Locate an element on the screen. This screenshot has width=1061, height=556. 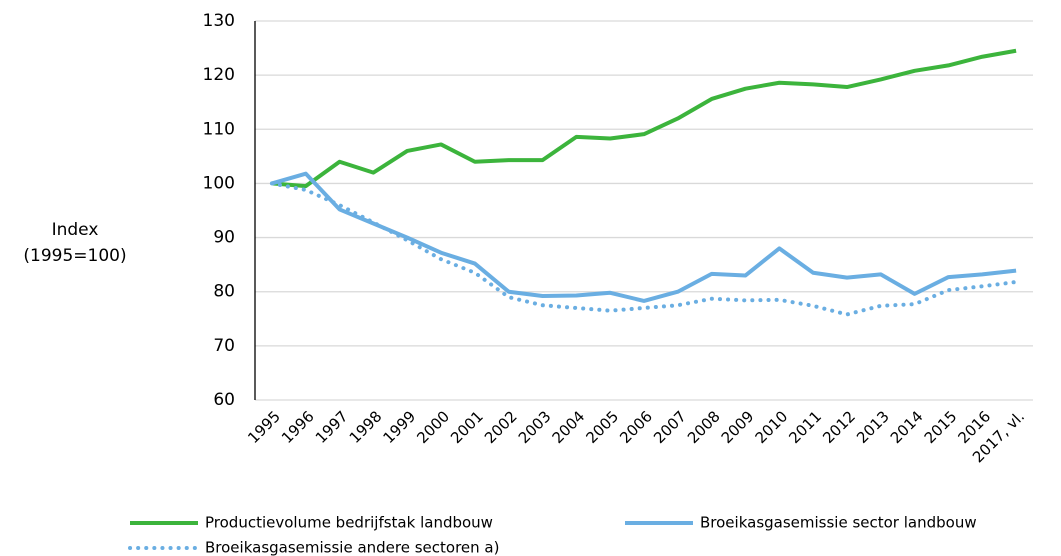
x-tick-label: 2002 is located at coordinates (501, 427).